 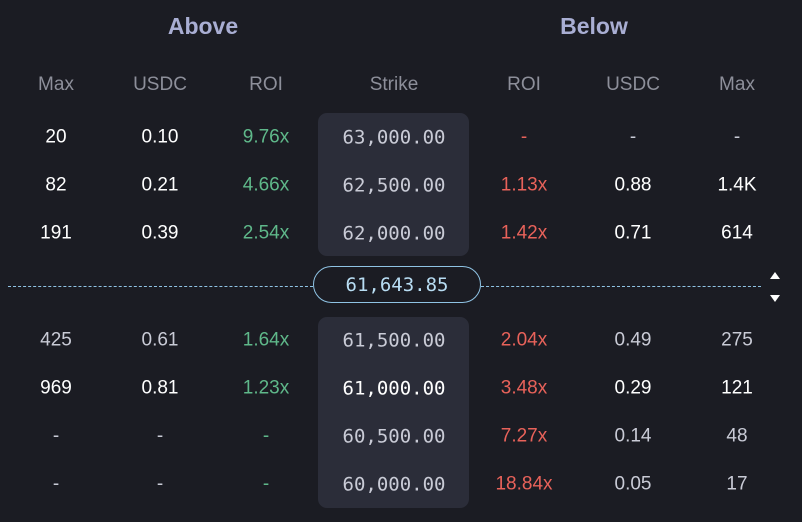 I want to click on above-usdc-cell: 0.10, so click(x=160, y=137).